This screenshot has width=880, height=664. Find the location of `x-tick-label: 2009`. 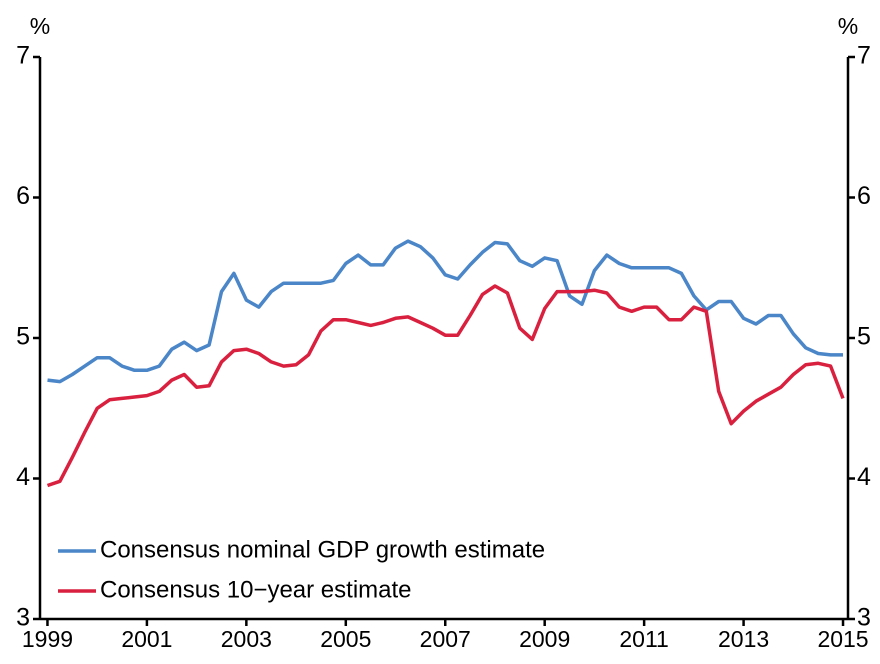

x-tick-label: 2009 is located at coordinates (544, 639).